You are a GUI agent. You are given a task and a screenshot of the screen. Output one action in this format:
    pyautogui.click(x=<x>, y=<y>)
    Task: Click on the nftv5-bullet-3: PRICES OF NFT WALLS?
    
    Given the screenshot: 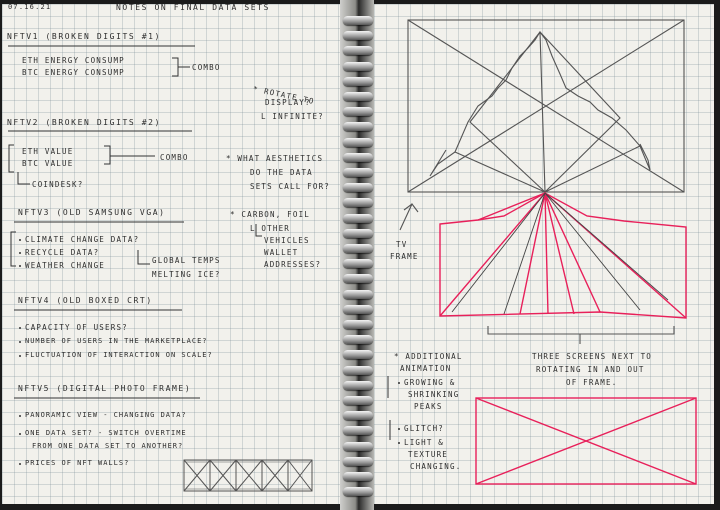 What is the action you would take?
    pyautogui.click(x=77, y=463)
    